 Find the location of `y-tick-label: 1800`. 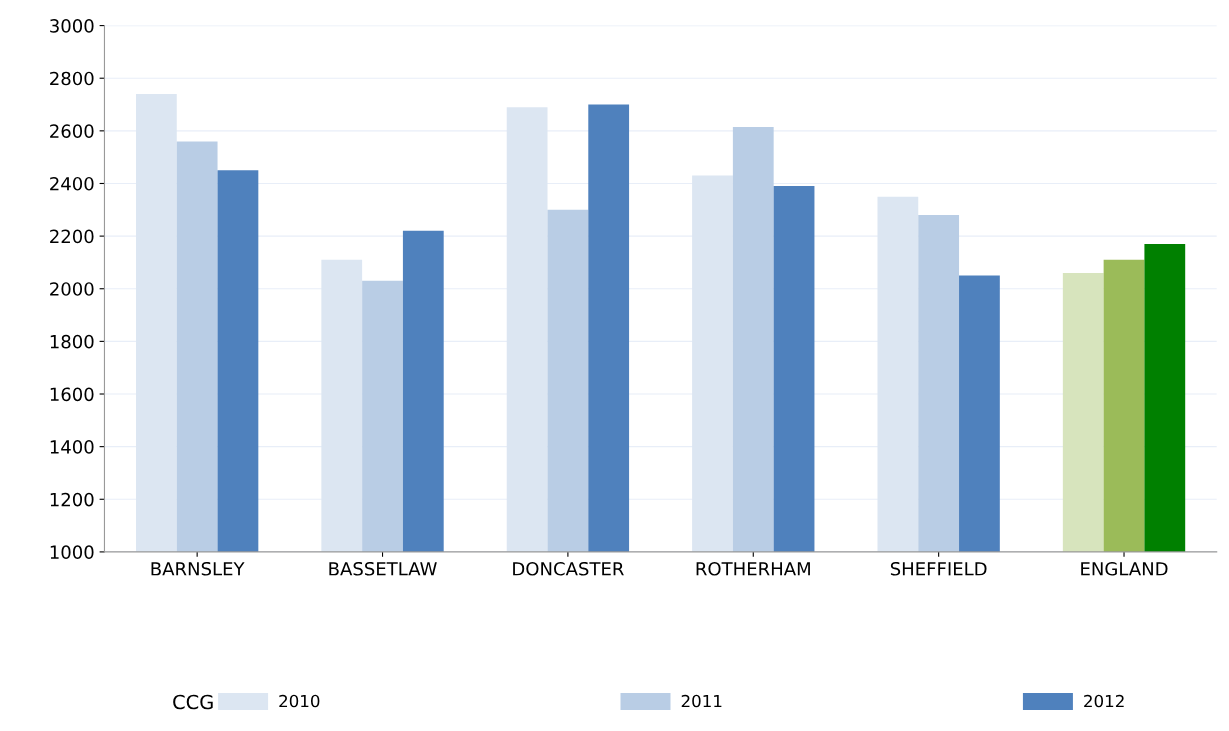

y-tick-label: 1800 is located at coordinates (72, 341).